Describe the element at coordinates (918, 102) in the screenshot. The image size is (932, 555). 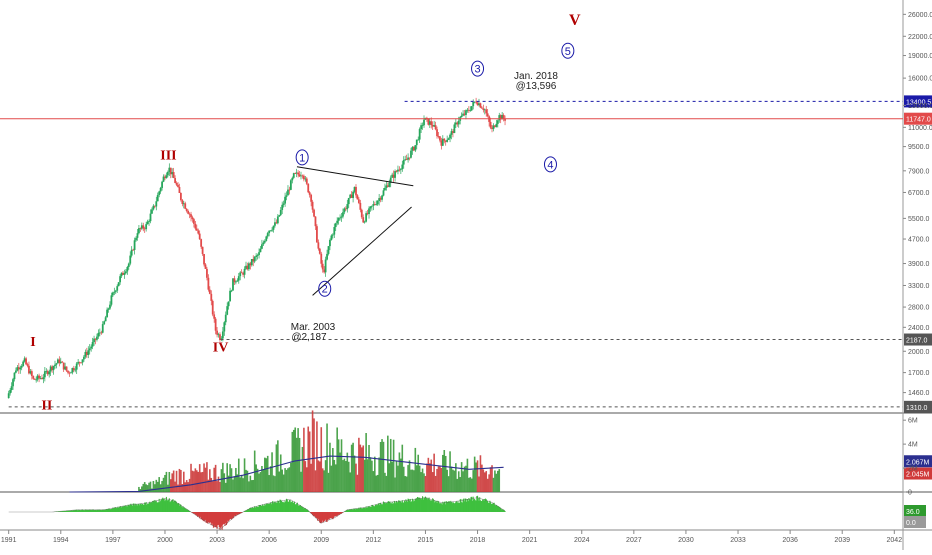
I see `level-tag-label: 13400.5` at that location.